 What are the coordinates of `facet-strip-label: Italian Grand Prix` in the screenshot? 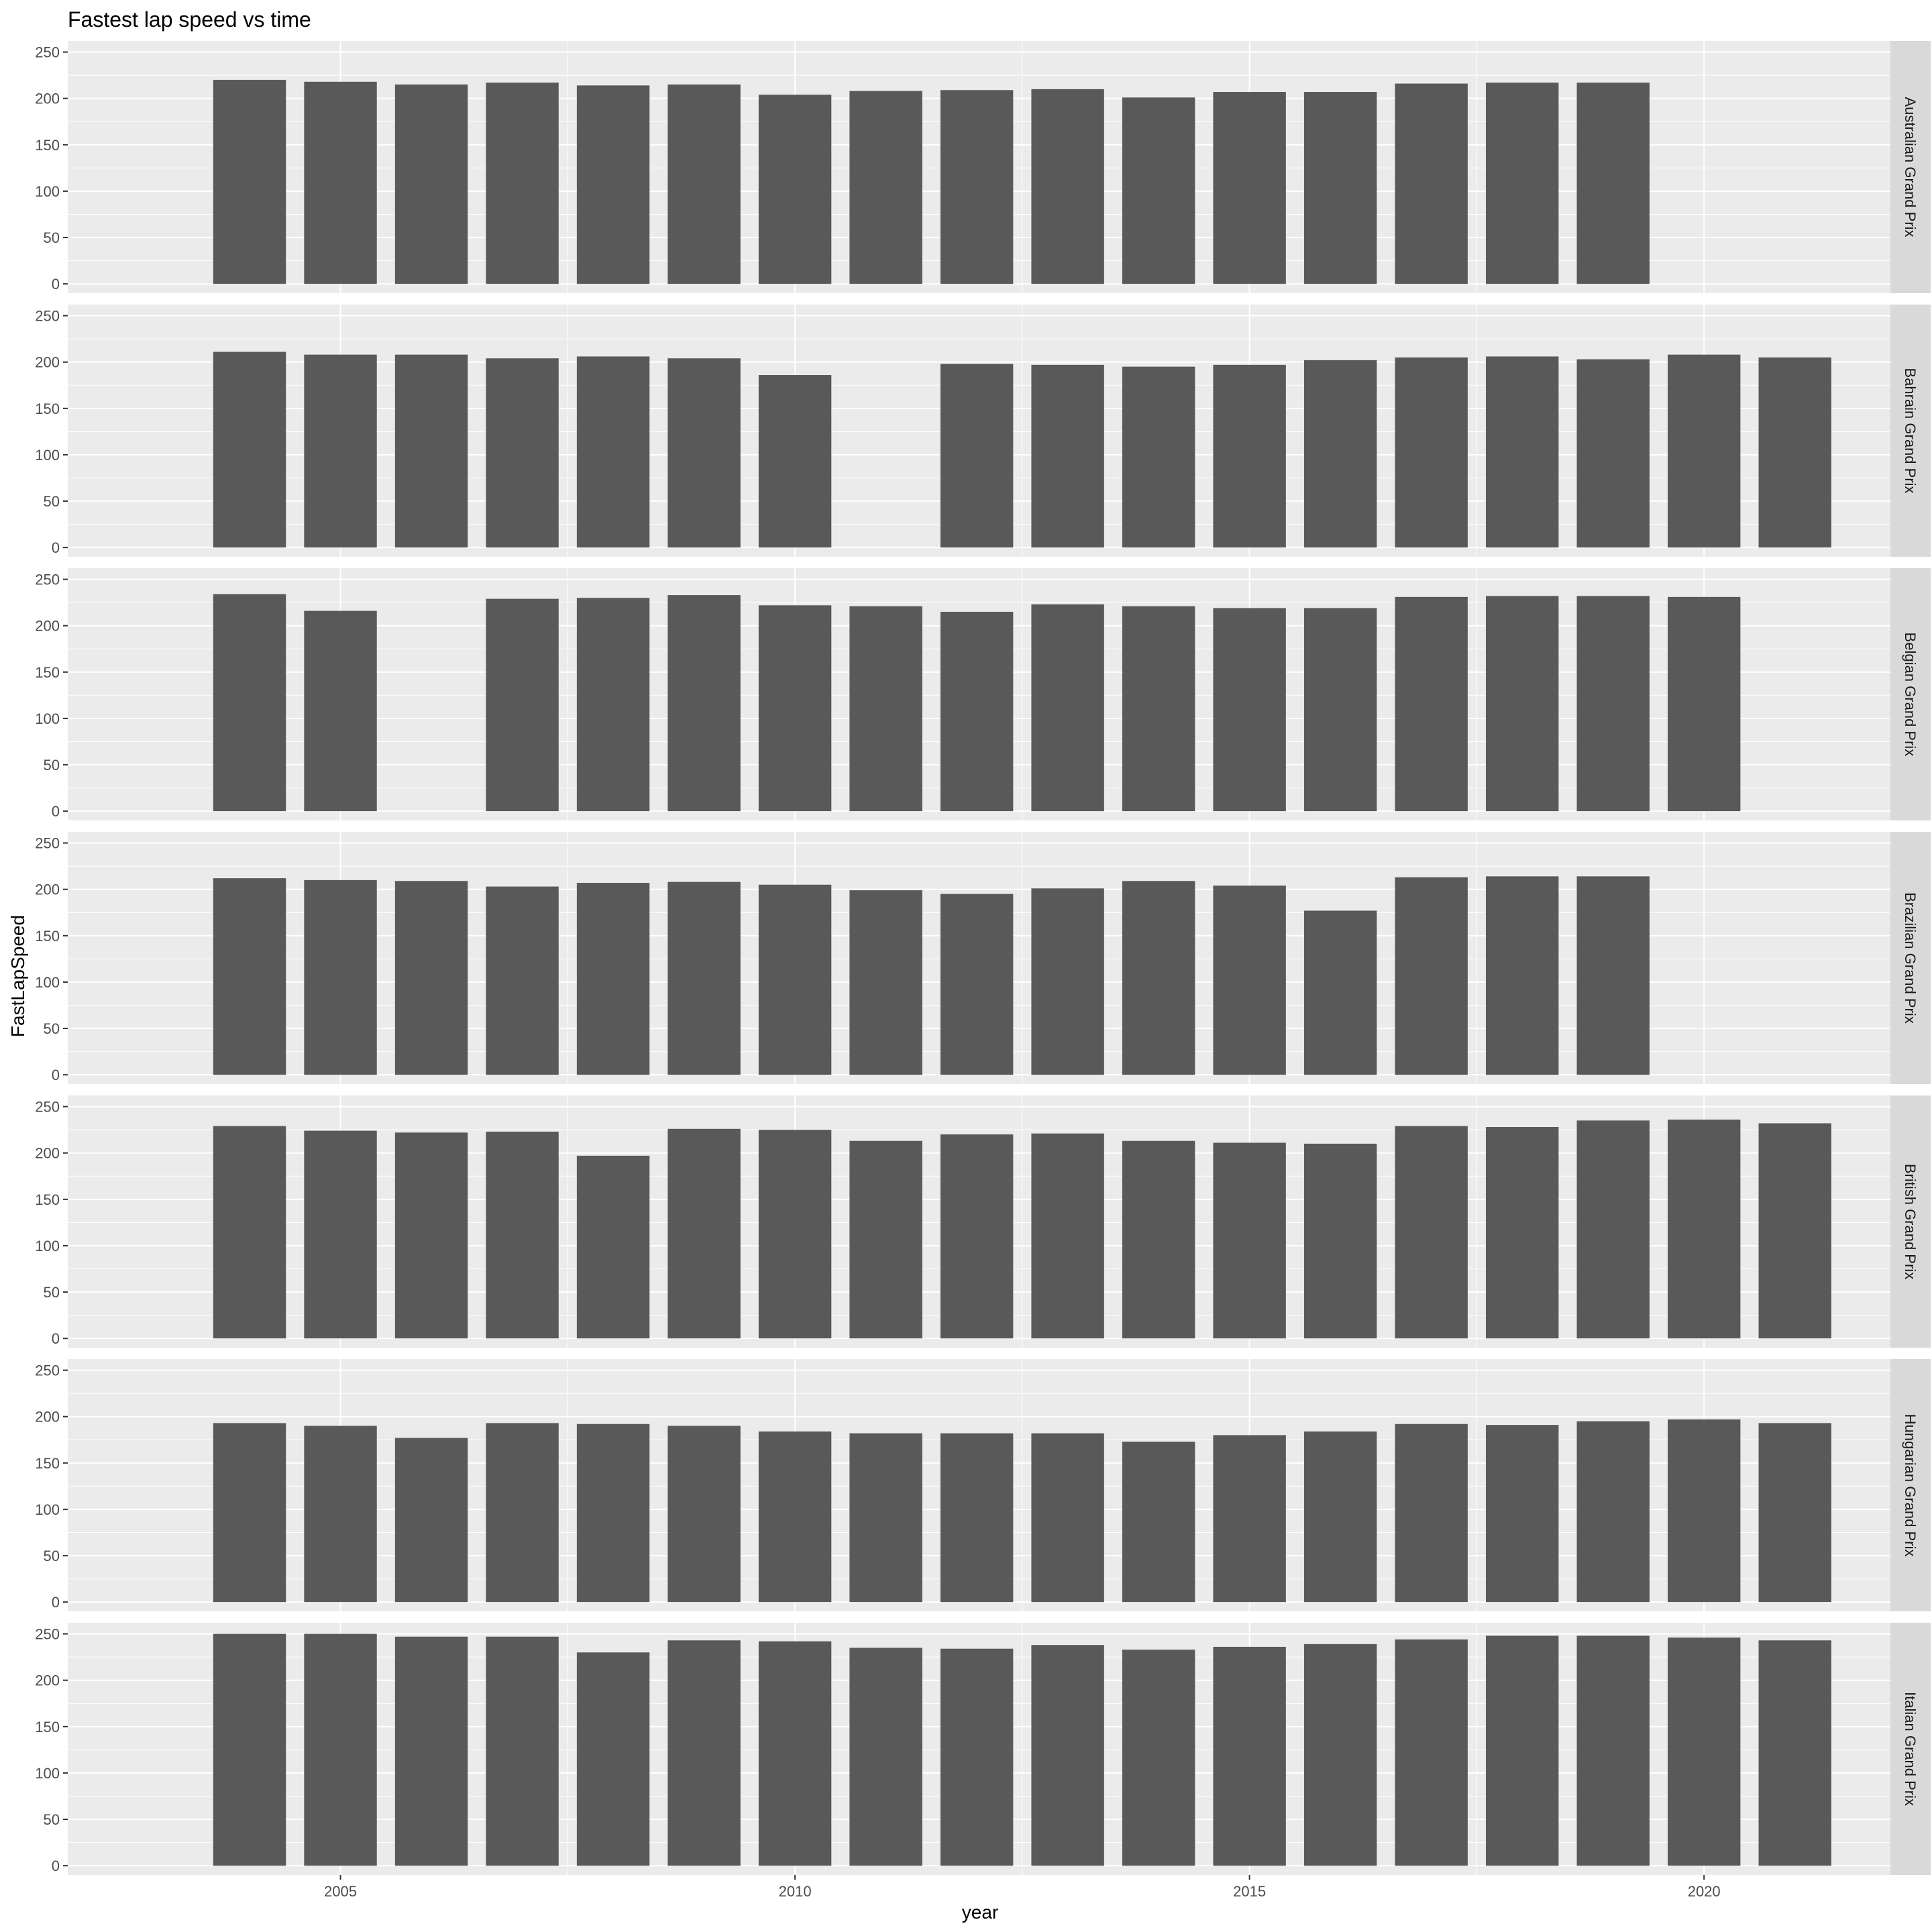 It's located at (1910, 1749).